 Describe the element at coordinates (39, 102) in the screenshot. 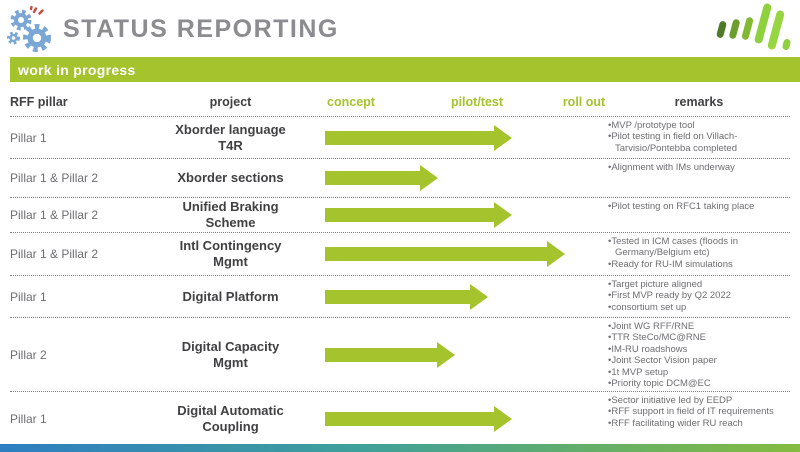

I see `column-header-pillar: RFF pillar` at that location.